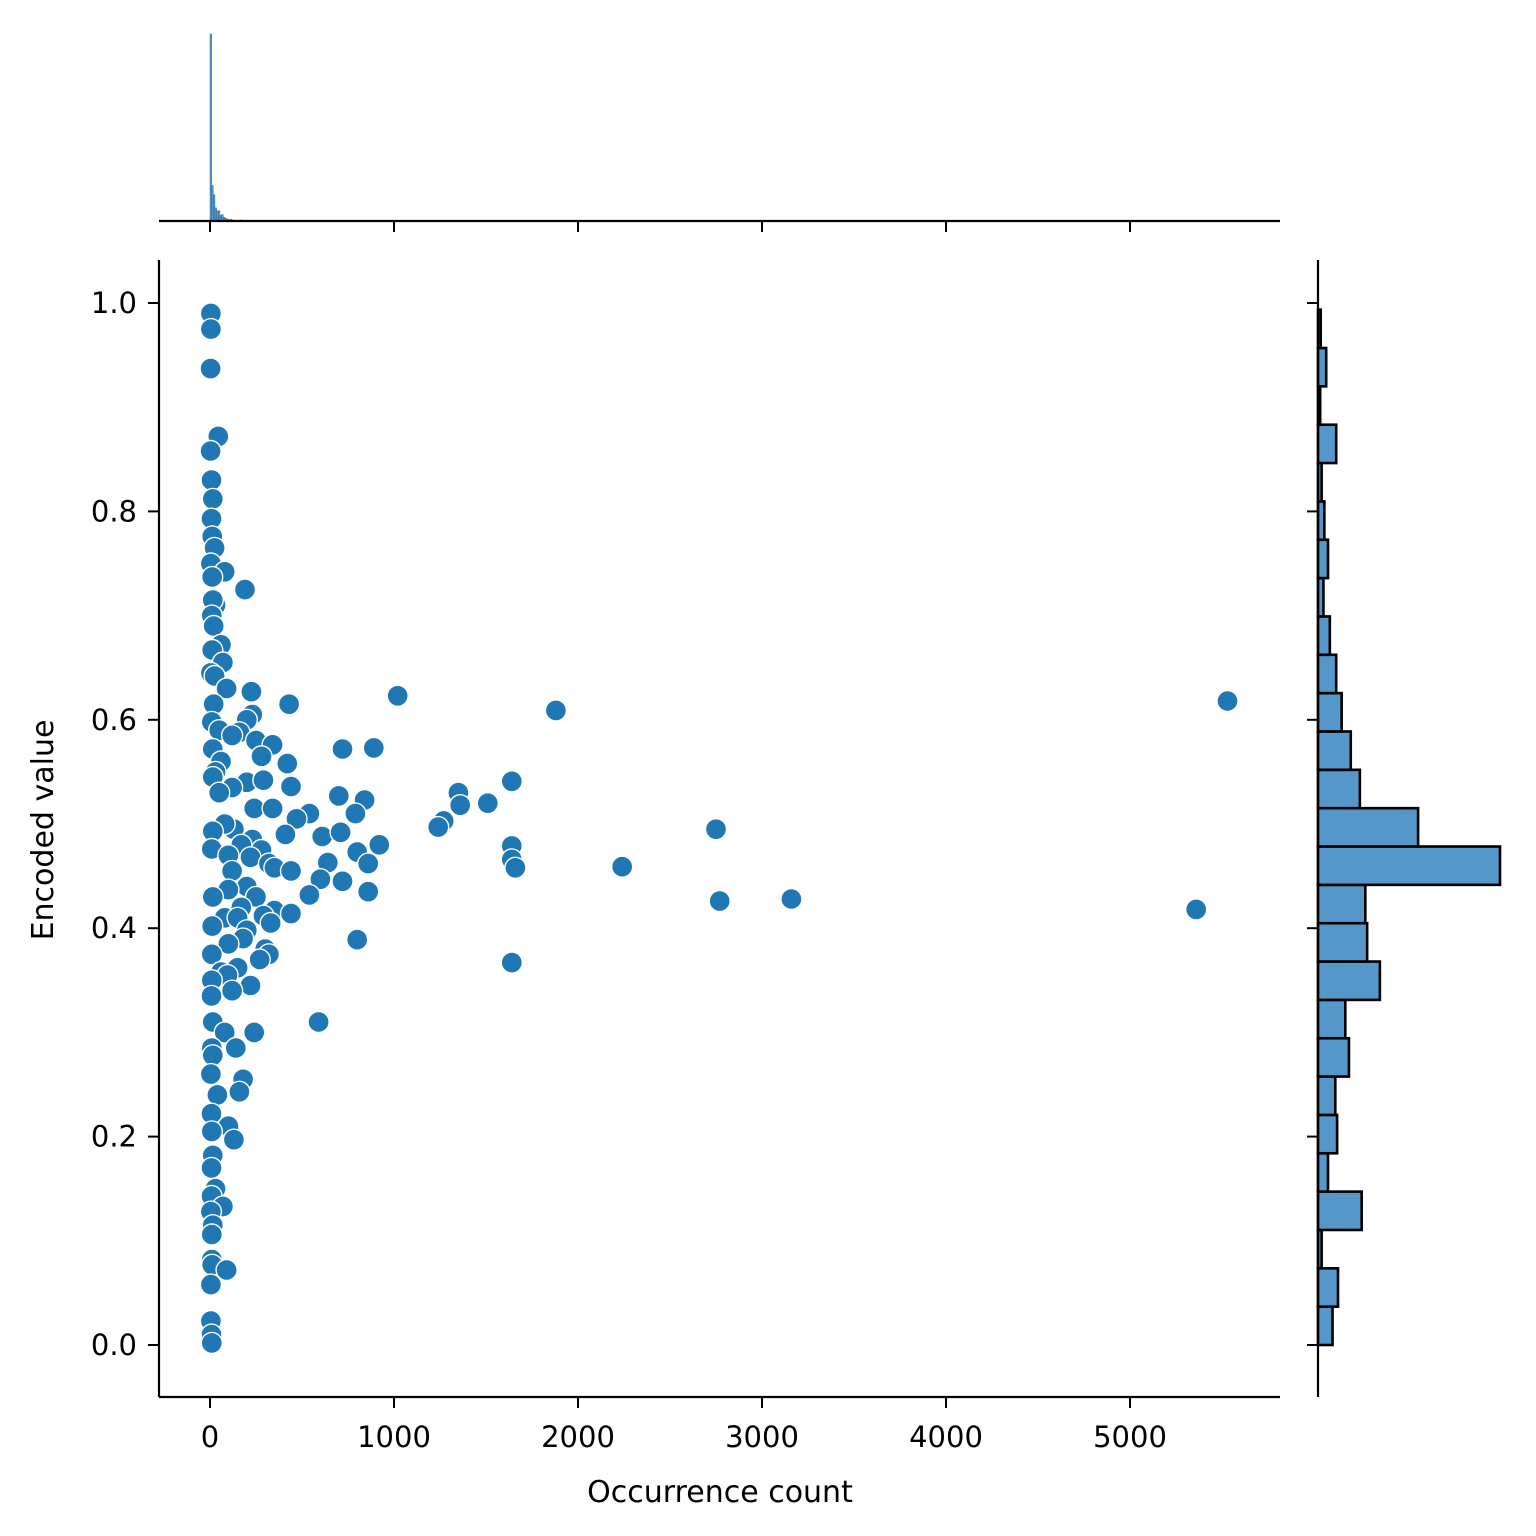 The height and width of the screenshot is (1536, 1536). Describe the element at coordinates (1130, 1437) in the screenshot. I see `x-tick-label: 5000` at that location.